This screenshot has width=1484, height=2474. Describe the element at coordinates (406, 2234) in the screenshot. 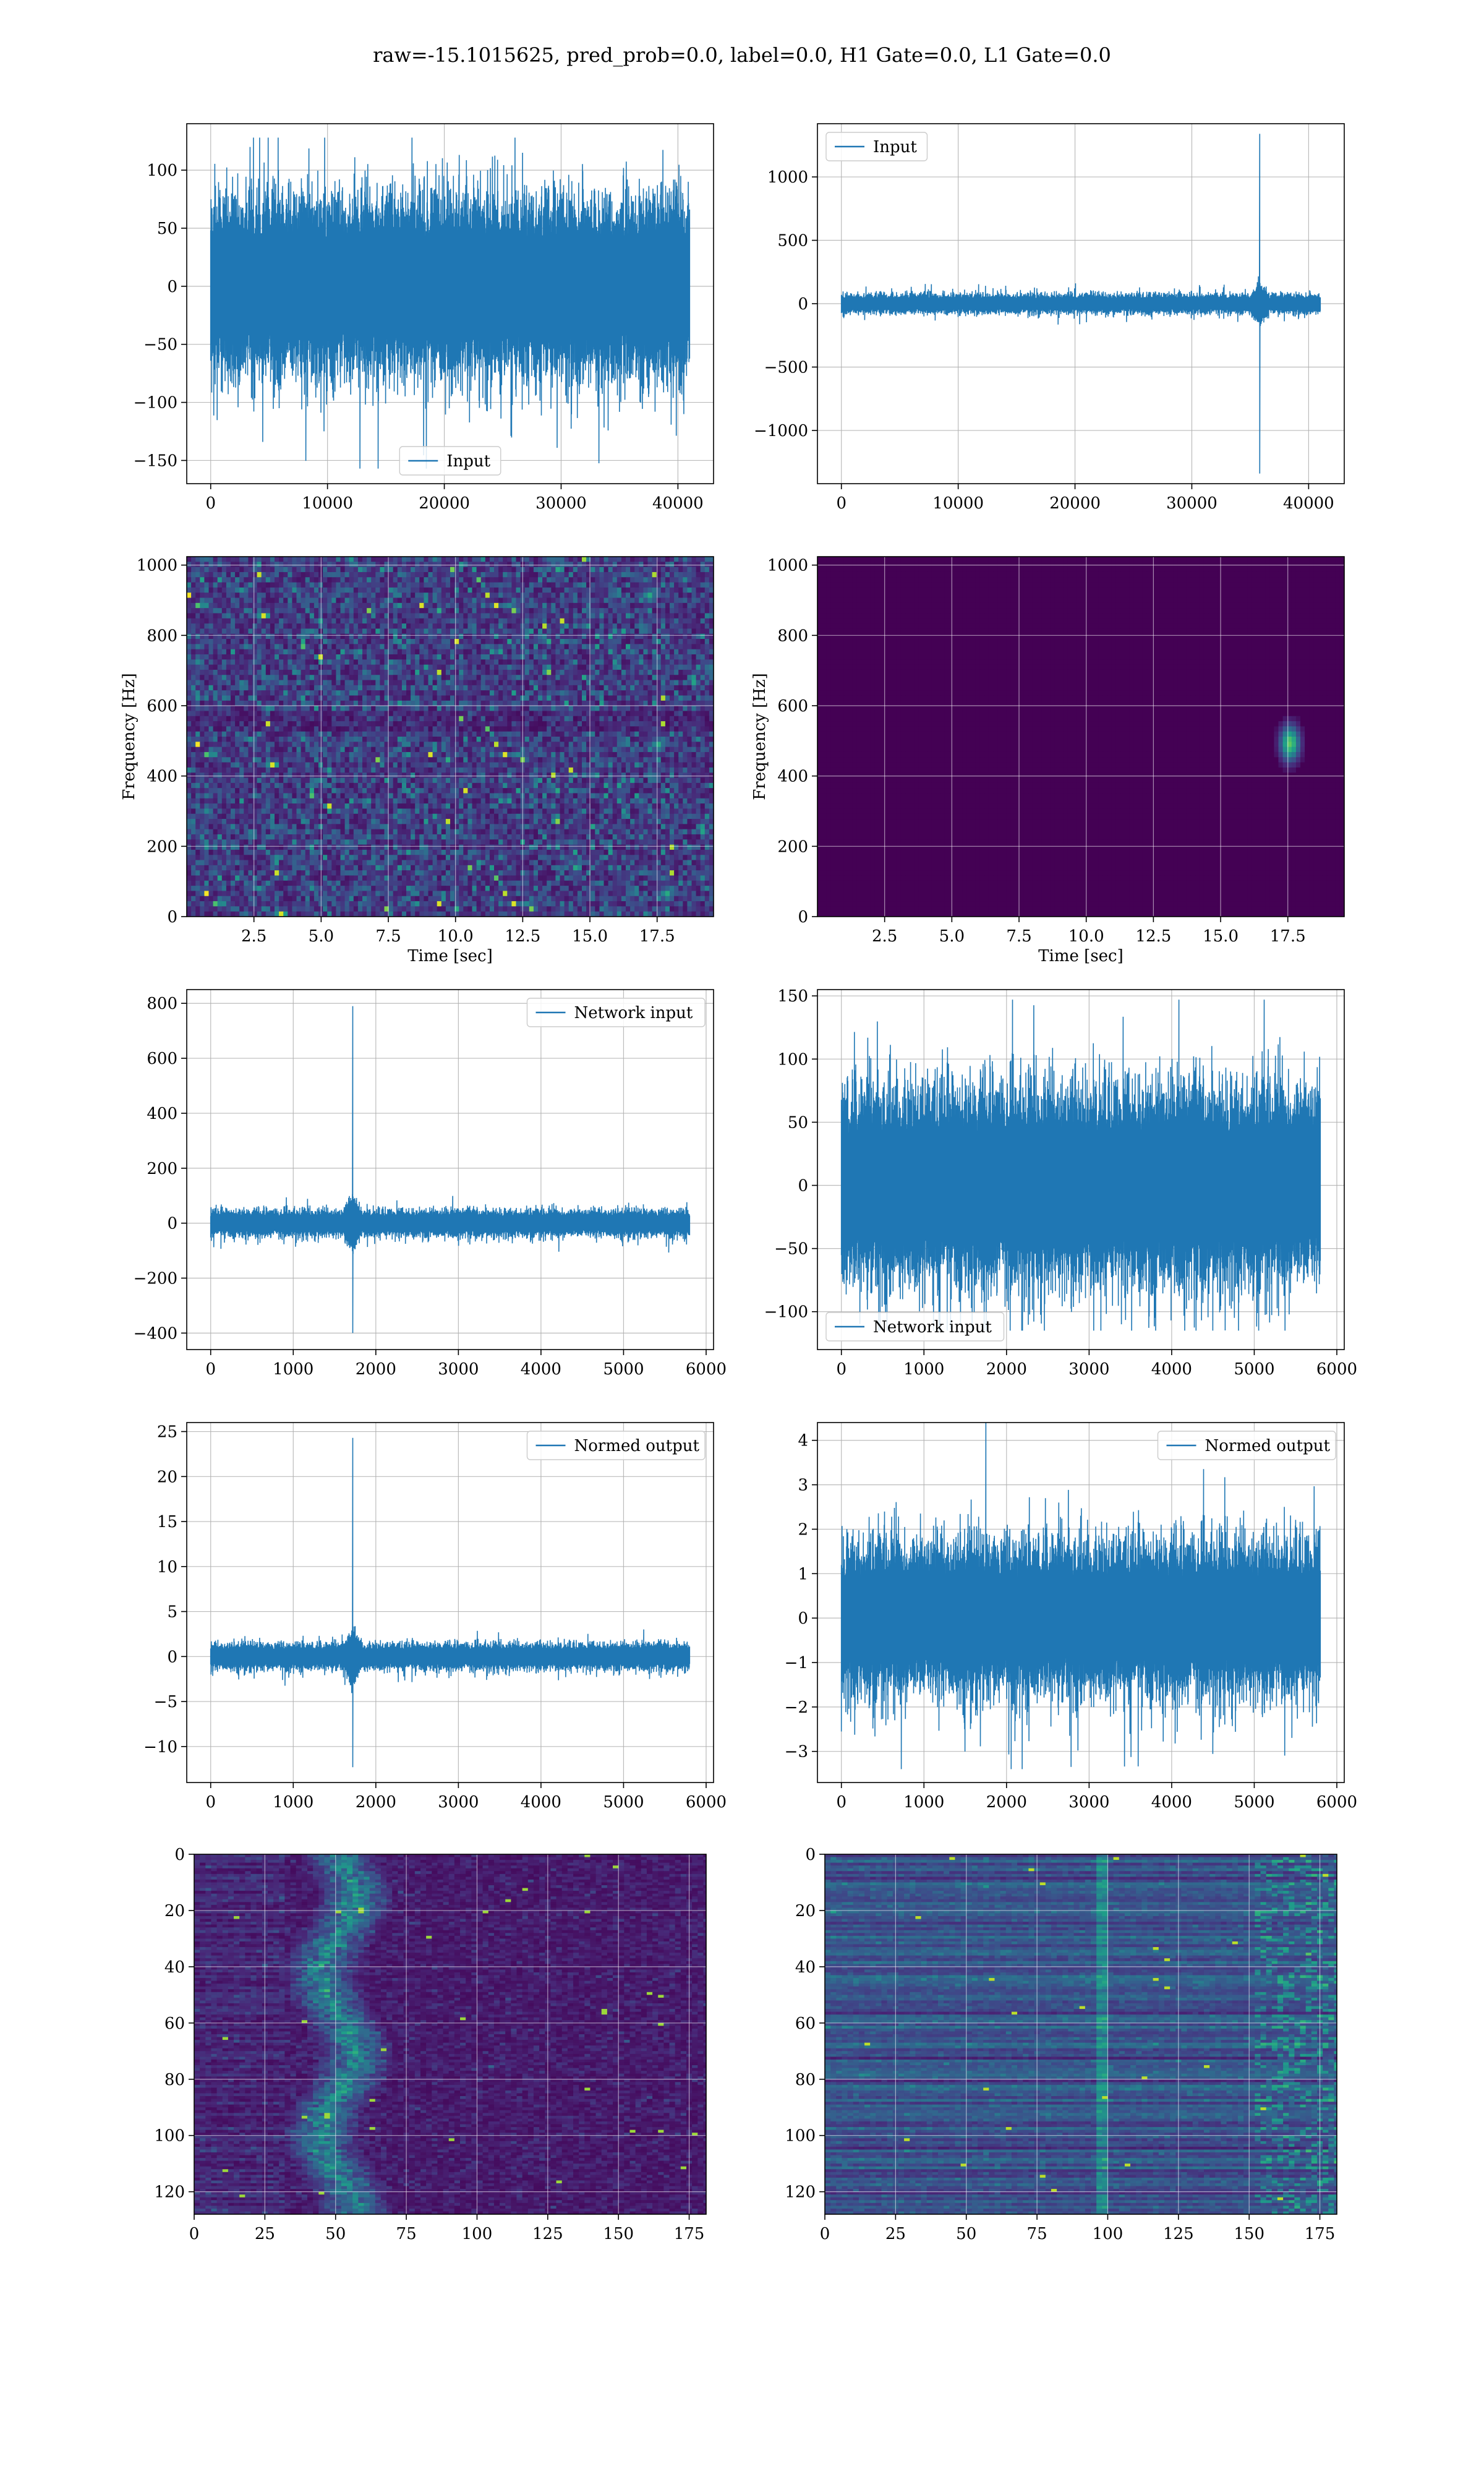

I see `x-tick-label: 75` at that location.